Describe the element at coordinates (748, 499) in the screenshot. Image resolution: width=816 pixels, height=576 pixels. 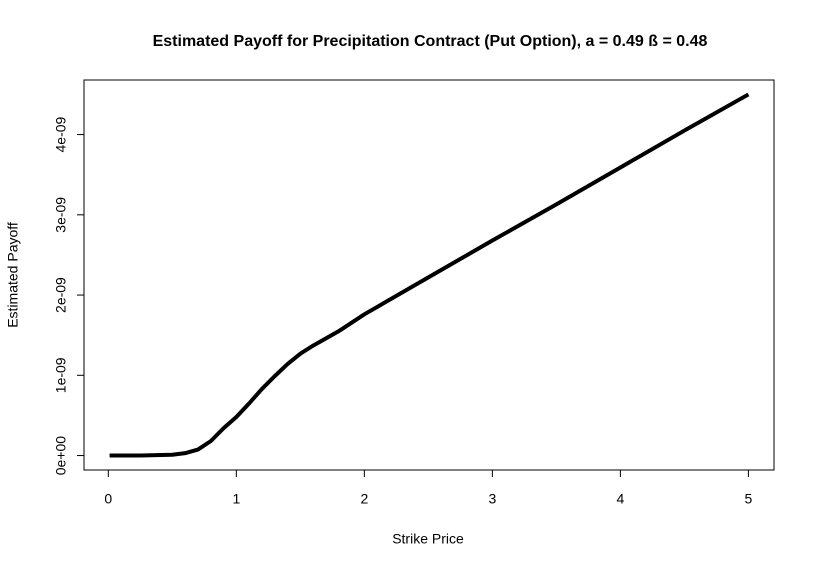
I see `x-tick-label: 5` at that location.